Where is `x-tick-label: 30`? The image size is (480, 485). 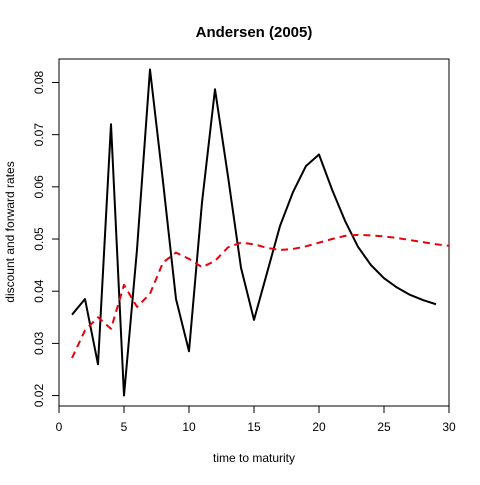
x-tick-label: 30 is located at coordinates (449, 427).